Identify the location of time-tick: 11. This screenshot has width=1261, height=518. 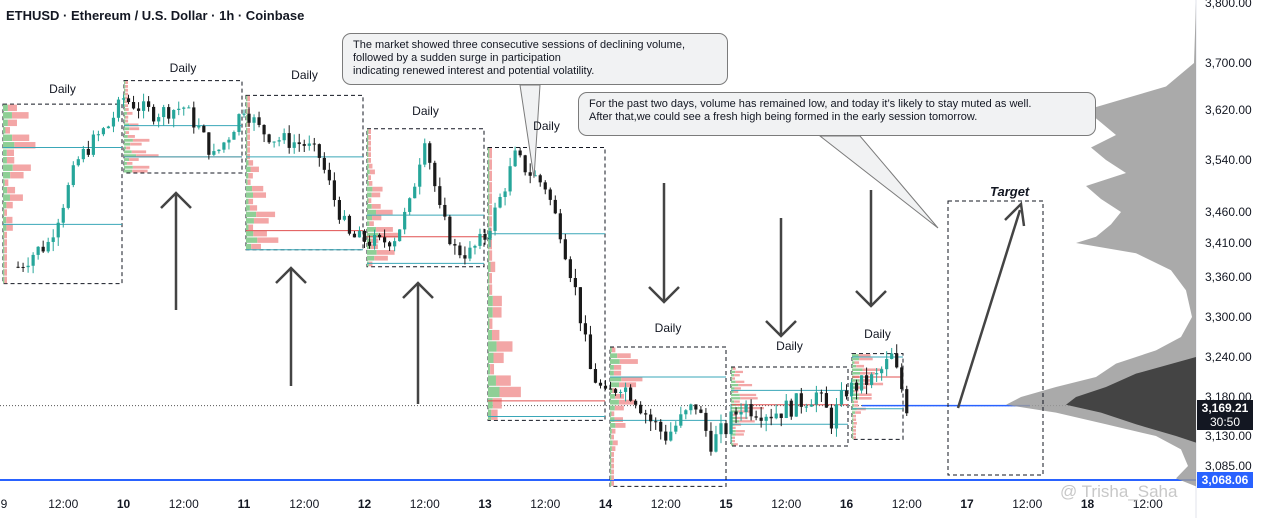
(244, 504).